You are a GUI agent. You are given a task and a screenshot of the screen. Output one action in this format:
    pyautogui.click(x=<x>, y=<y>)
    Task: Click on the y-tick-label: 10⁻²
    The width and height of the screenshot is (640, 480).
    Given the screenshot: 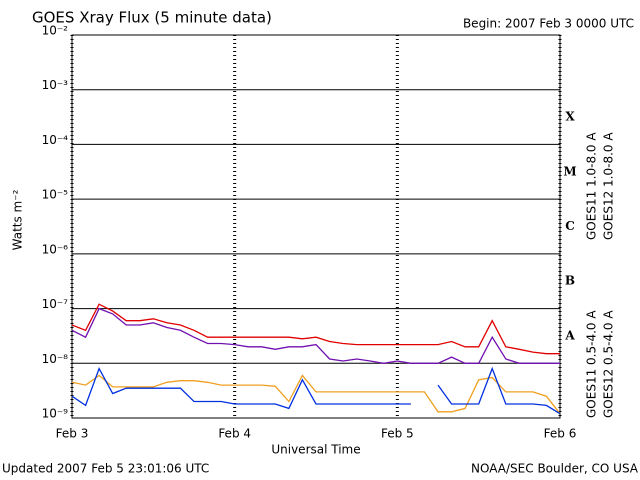 What is the action you would take?
    pyautogui.click(x=55, y=31)
    